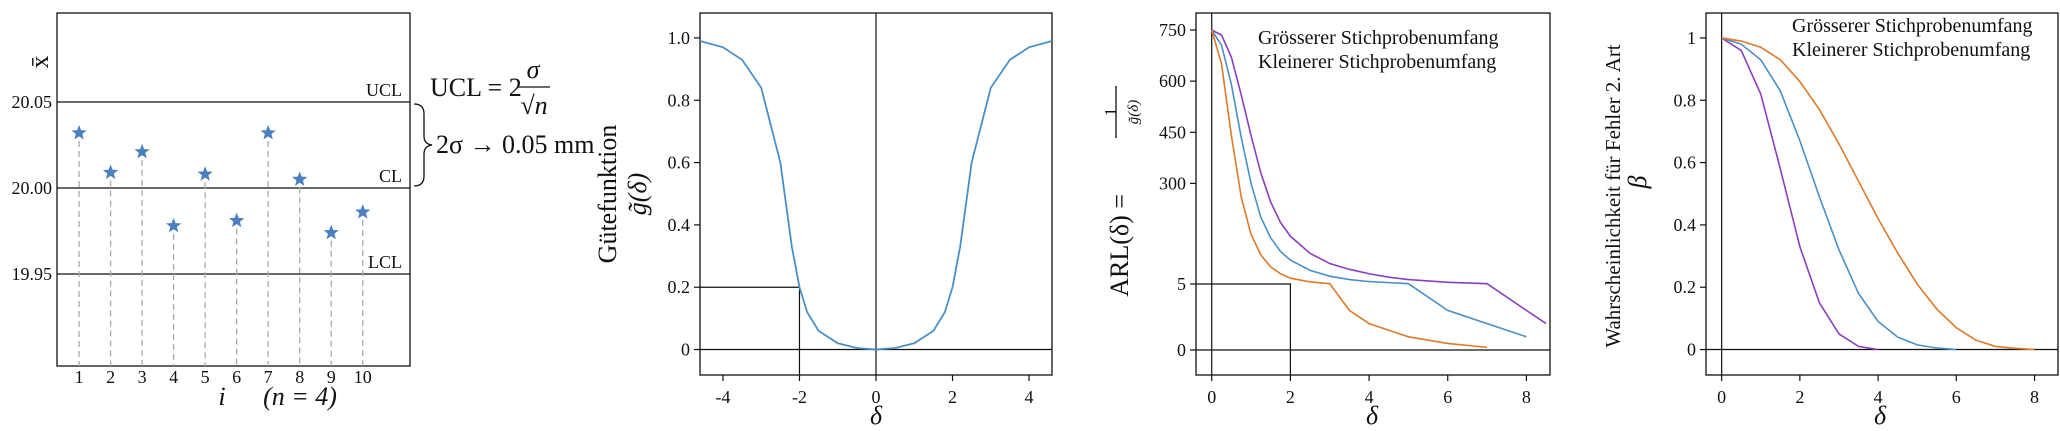  I want to click on ytick-label: 0.8, so click(1685, 100).